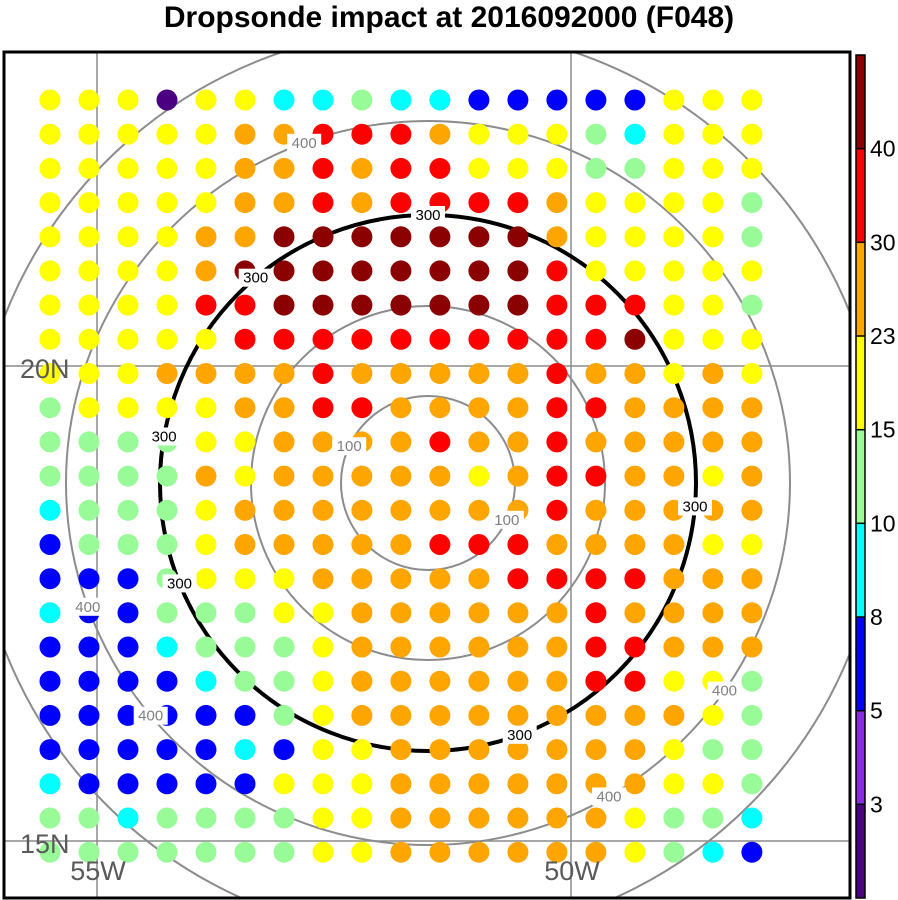 Image resolution: width=898 pixels, height=900 pixels. What do you see at coordinates (449, 17) in the screenshot?
I see `chart-title: Dropsonde impact at 2016092000 (F048)` at bounding box center [449, 17].